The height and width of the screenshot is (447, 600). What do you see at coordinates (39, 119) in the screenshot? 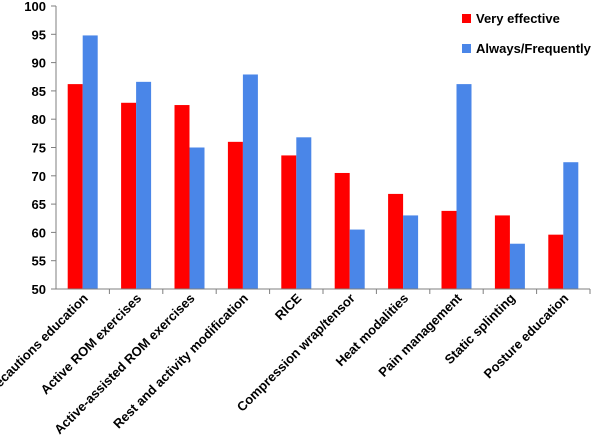
I see `y-tick-label-80: 80` at bounding box center [39, 119].